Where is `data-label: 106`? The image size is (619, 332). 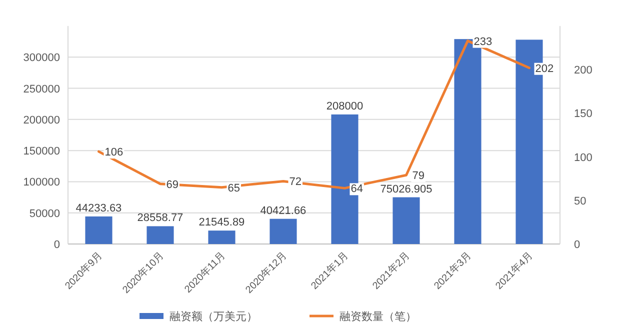 data-label: 106 is located at coordinates (114, 152).